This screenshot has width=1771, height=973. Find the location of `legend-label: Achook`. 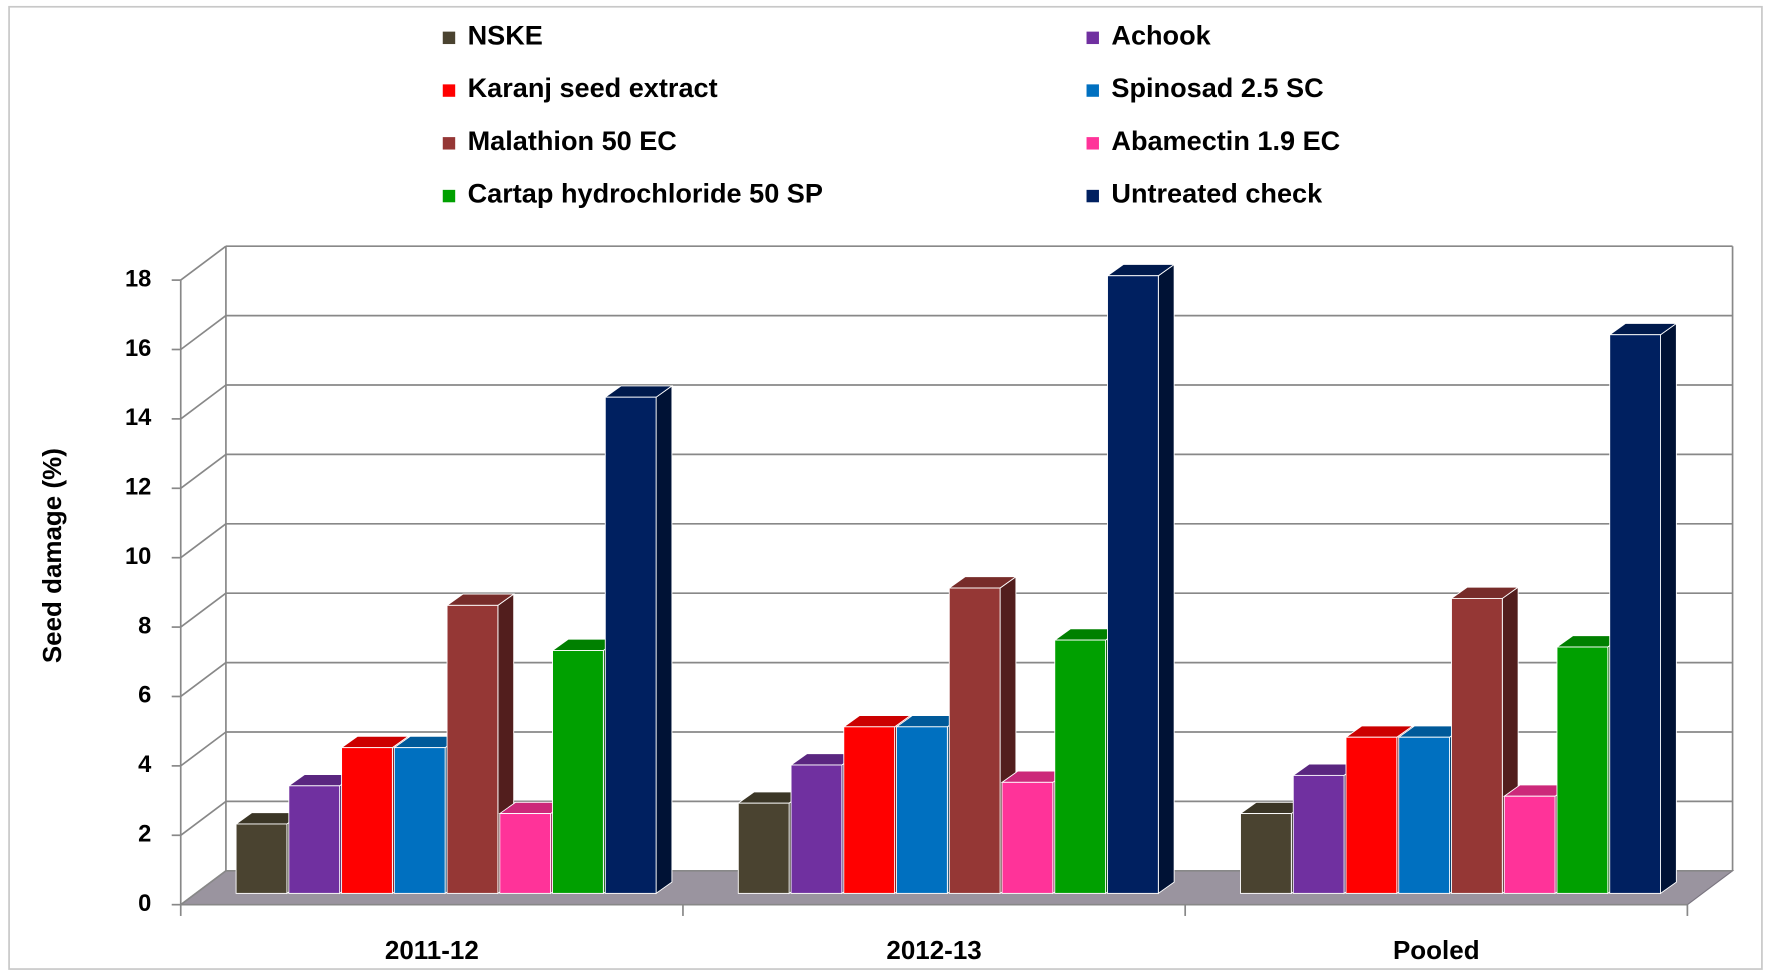

legend-label: Achook is located at coordinates (1161, 34).